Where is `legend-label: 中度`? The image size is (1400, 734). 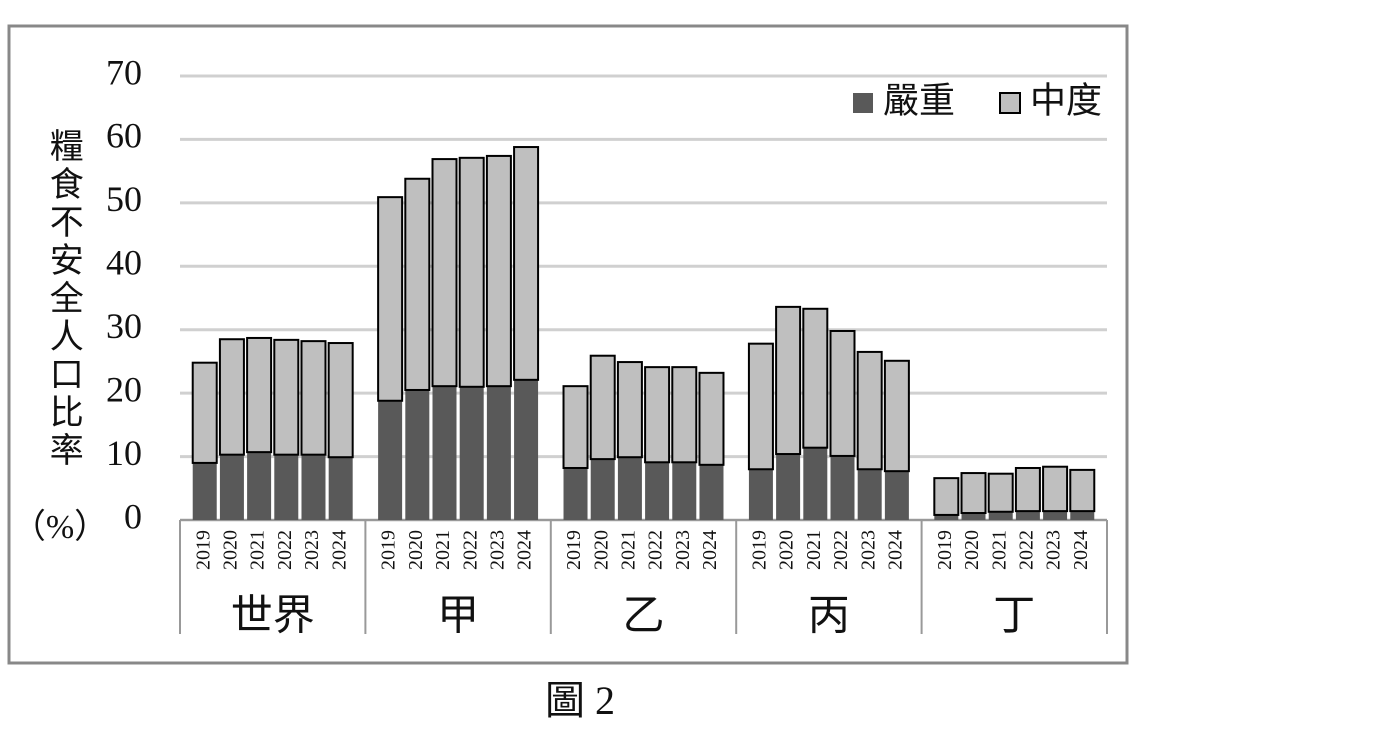 legend-label: 中度 is located at coordinates (1066, 100).